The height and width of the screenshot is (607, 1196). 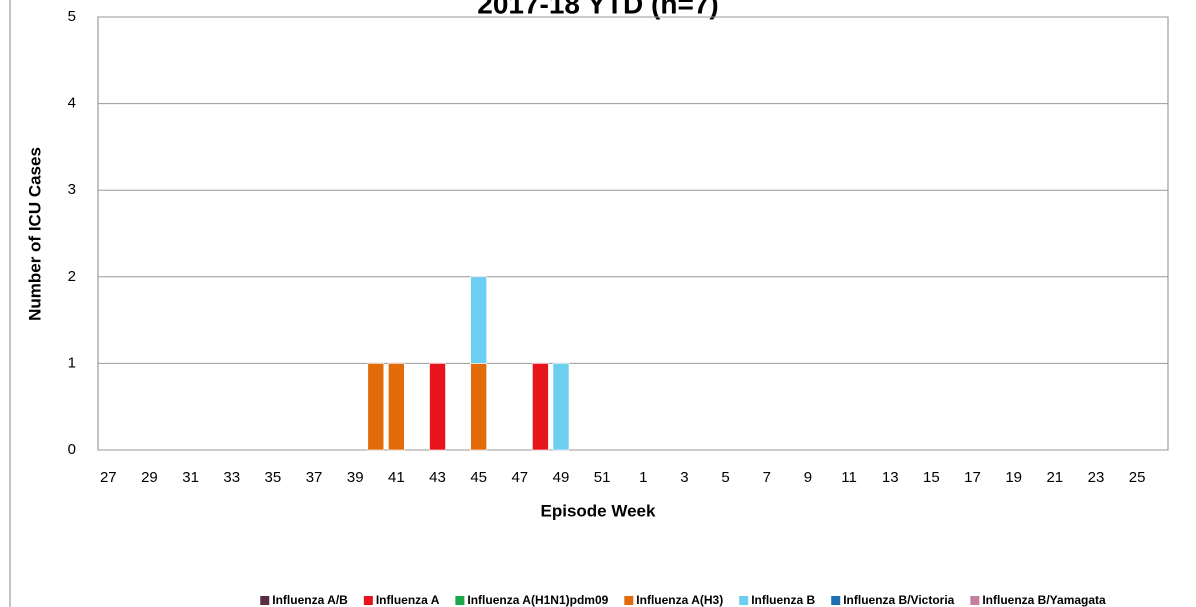 What do you see at coordinates (561, 477) in the screenshot?
I see `x-tick-label: 49` at bounding box center [561, 477].